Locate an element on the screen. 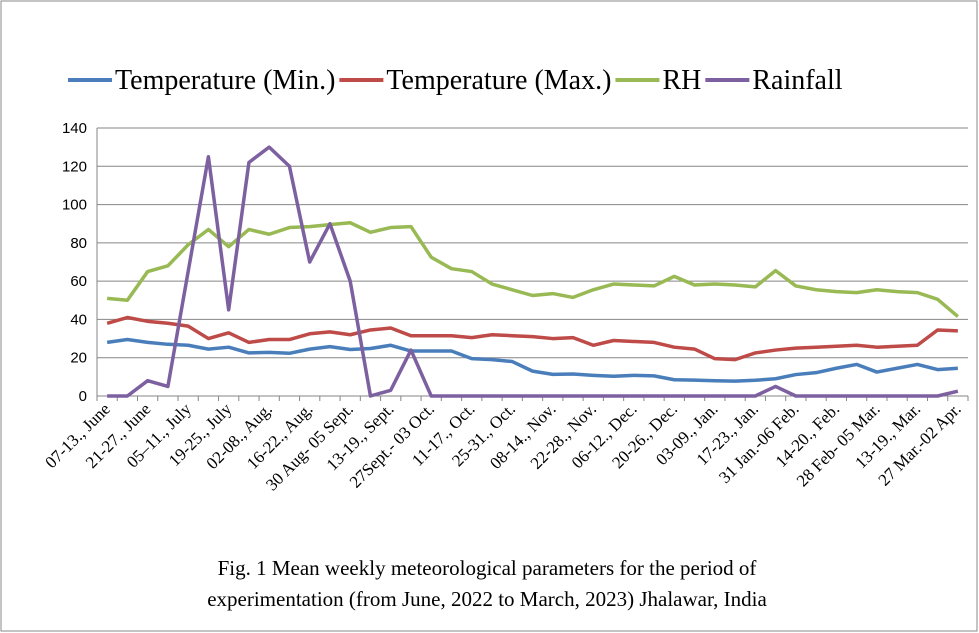  legend-label: Temperature (Min.) is located at coordinates (225, 80).